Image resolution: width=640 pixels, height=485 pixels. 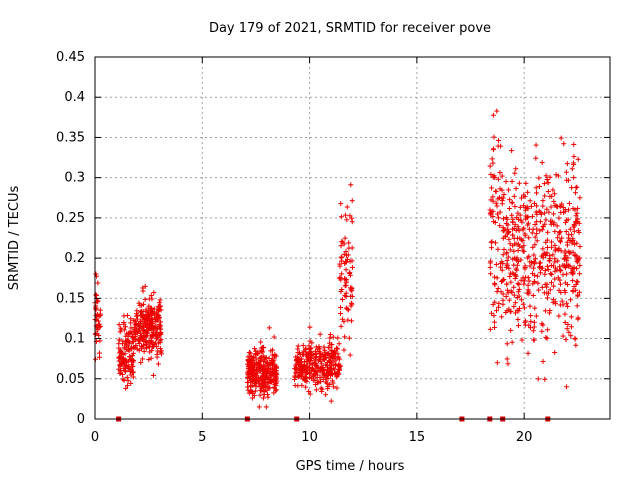 What do you see at coordinates (524, 437) in the screenshot?
I see `x-tick-label: 20` at bounding box center [524, 437].